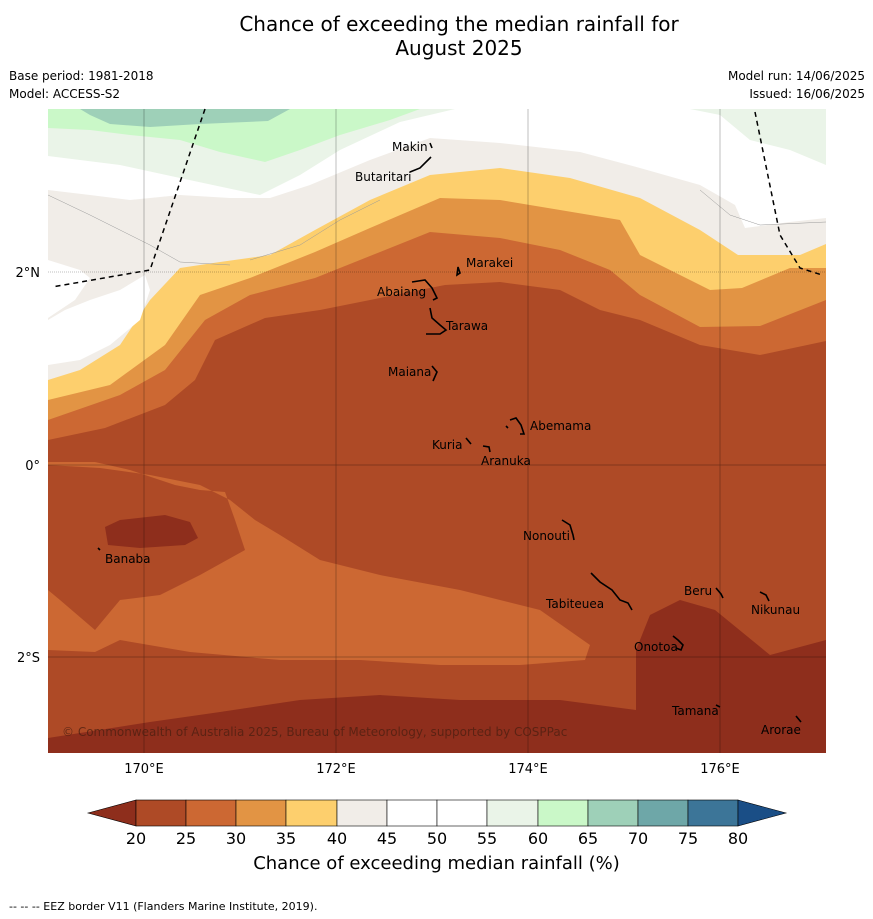 This screenshot has height=919, width=873. Describe the element at coordinates (99, 320) in the screenshot. I see `band-white-left` at that location.